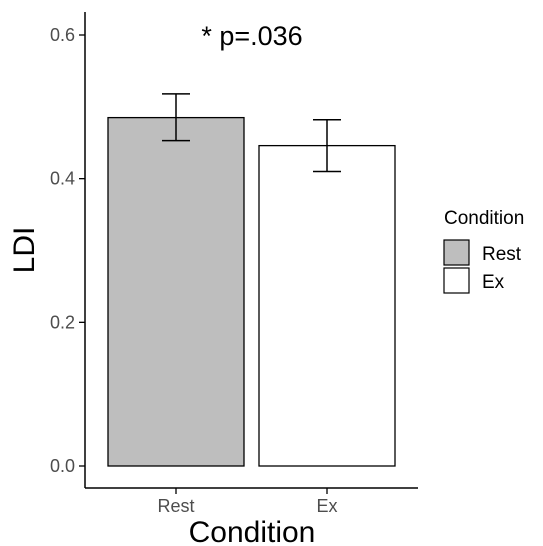 This screenshot has width=543, height=546. Describe the element at coordinates (176, 117) in the screenshot. I see `error-bar-rest` at that location.